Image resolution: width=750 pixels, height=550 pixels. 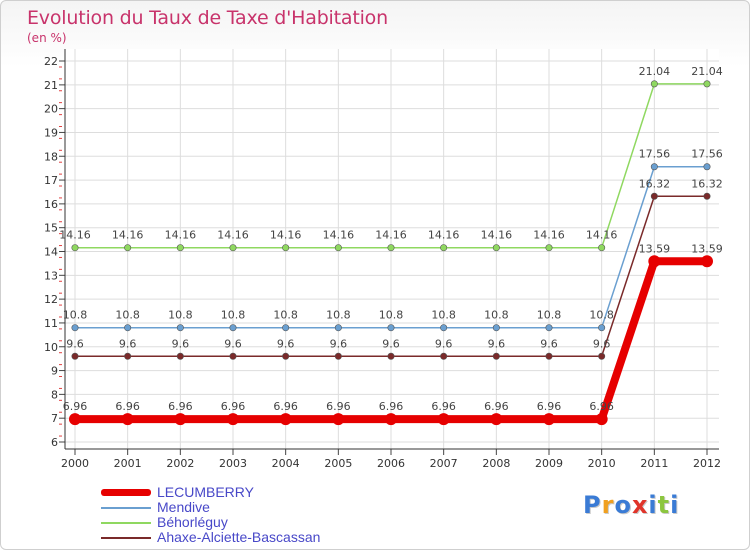 I want to click on logo-letter: P, so click(x=592, y=505).